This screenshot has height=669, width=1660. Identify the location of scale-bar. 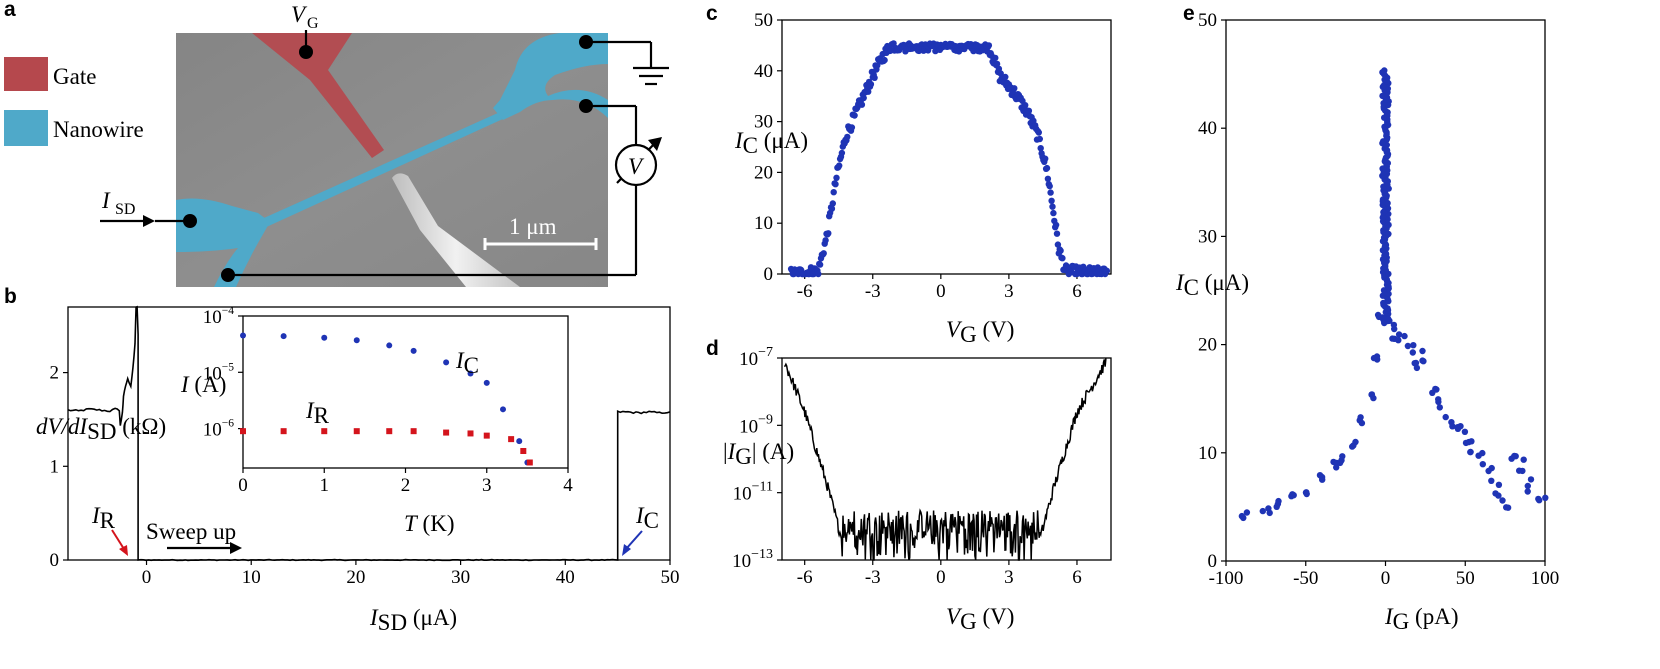
(540, 244).